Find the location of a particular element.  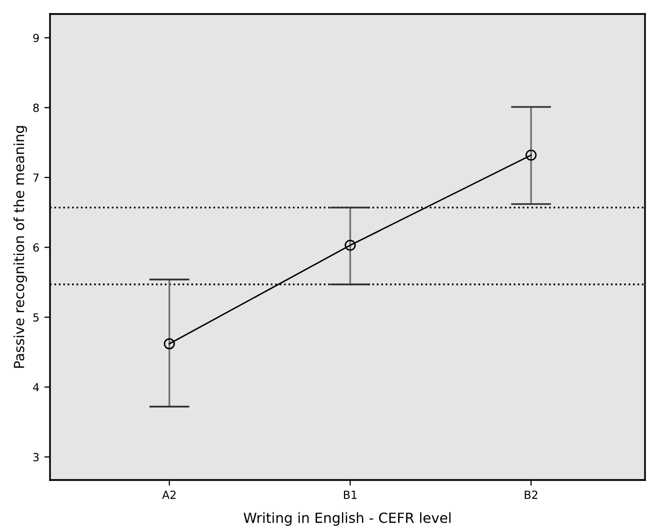

y-tick-label: 8 is located at coordinates (36, 108).